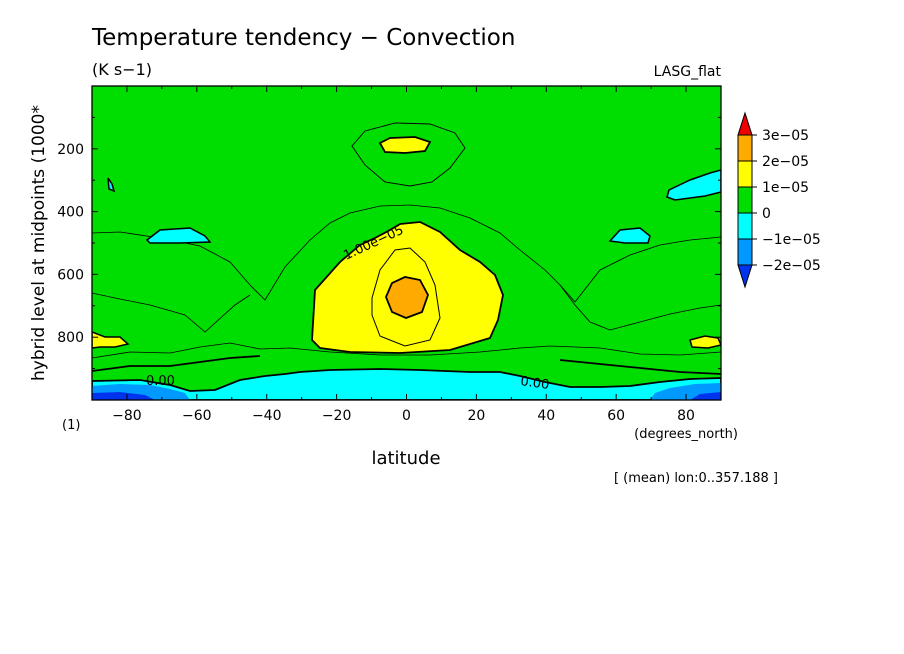 Image resolution: width=904 pixels, height=654 pixels. What do you see at coordinates (640, 367) in the screenshot?
I see `zero-contour-right` at bounding box center [640, 367].